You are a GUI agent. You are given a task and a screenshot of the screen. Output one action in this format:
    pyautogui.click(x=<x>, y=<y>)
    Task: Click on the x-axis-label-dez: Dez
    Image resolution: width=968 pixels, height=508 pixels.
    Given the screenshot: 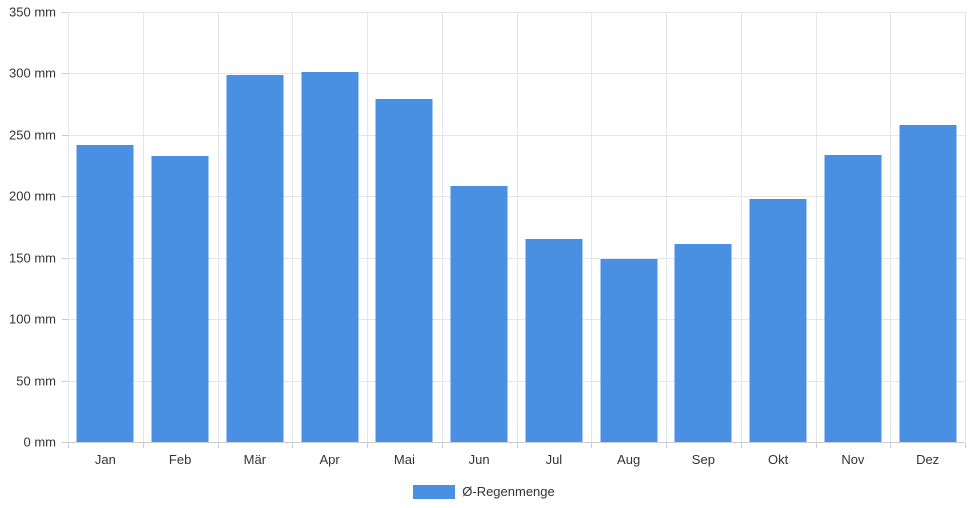 What is the action you would take?
    pyautogui.click(x=928, y=459)
    